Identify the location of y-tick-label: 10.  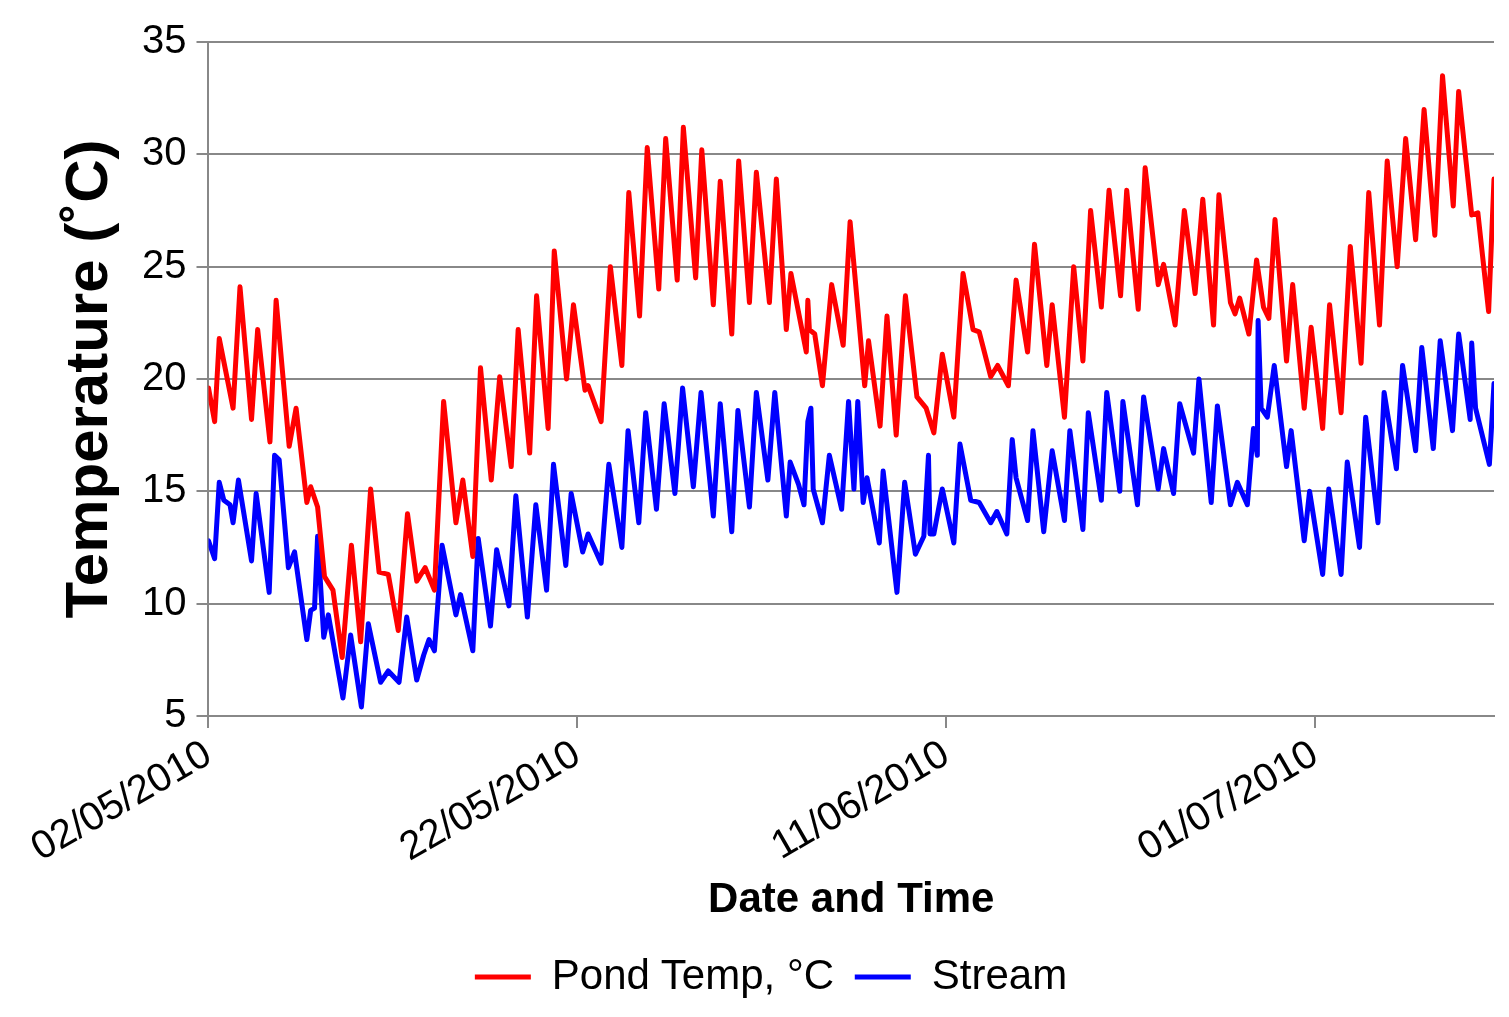
(164, 600).